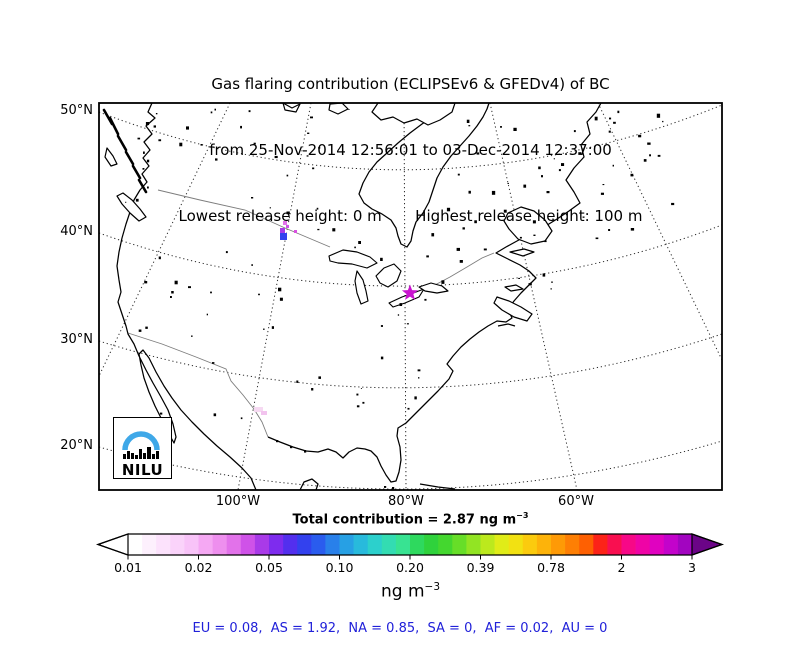 The image size is (800, 650). I want to click on island-haida-gwaii, so click(111, 157).